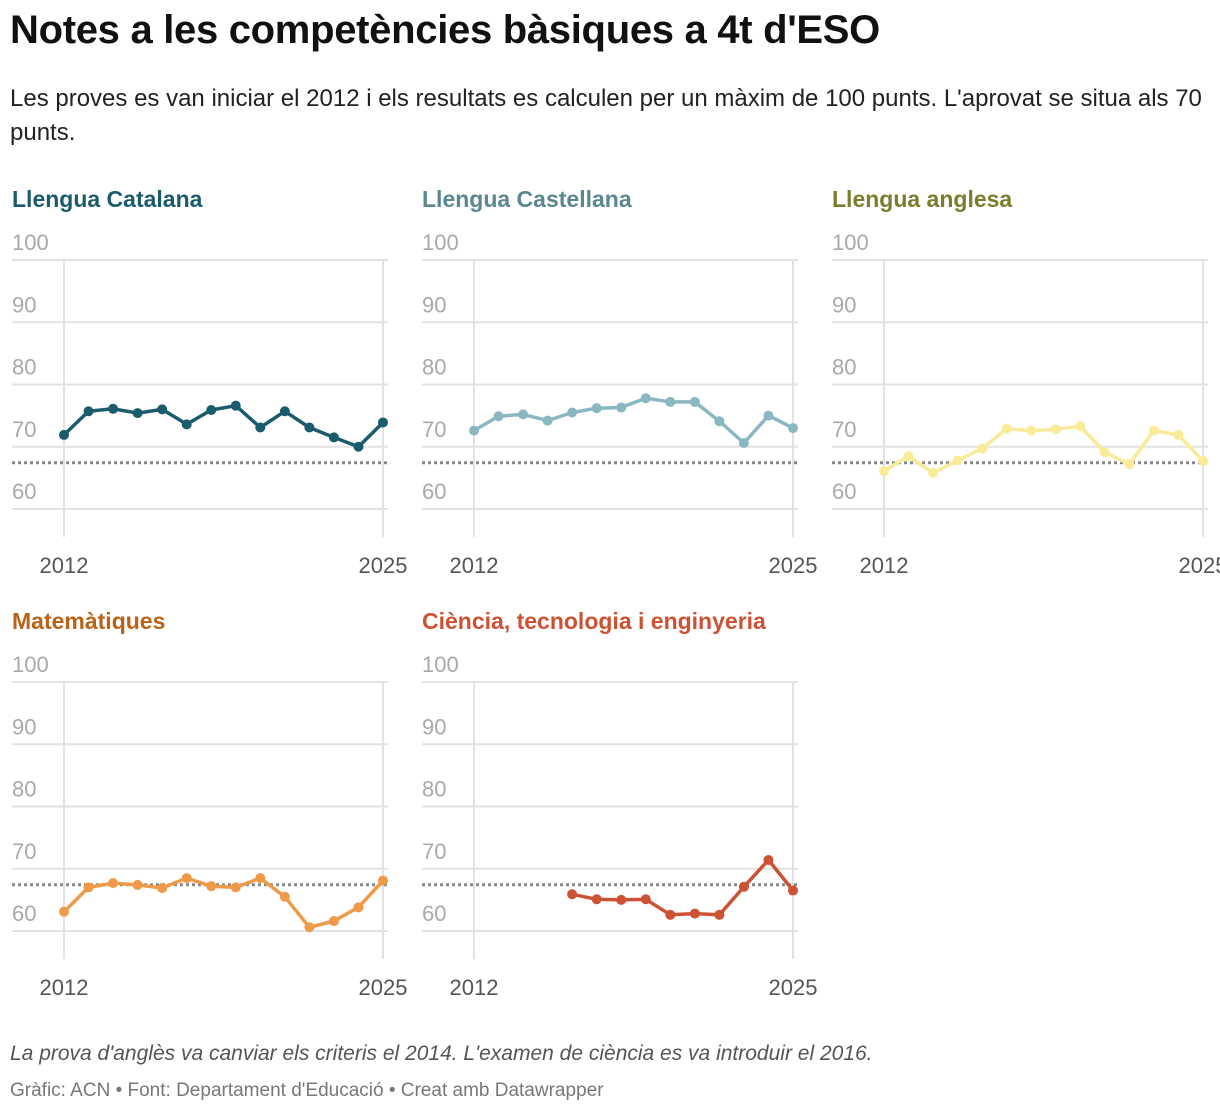 The height and width of the screenshot is (1116, 1220). Describe the element at coordinates (89, 621) in the screenshot. I see `panel-title: Matemàtiques` at that location.